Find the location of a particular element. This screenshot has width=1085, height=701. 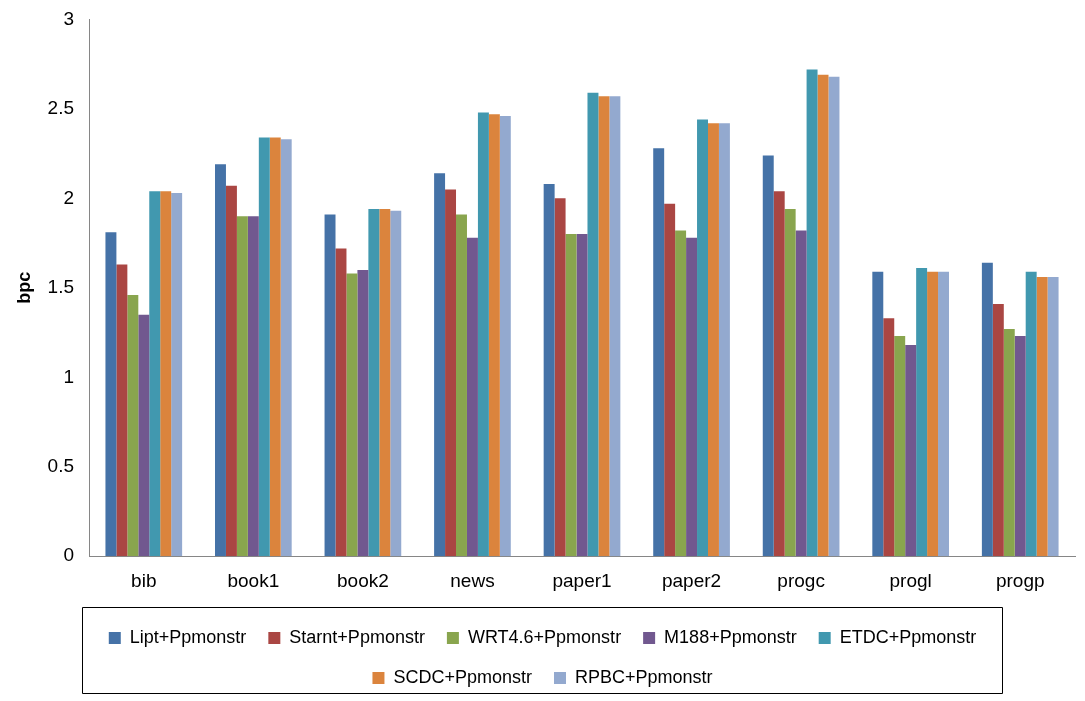

x-tick-label: progc is located at coordinates (801, 580).